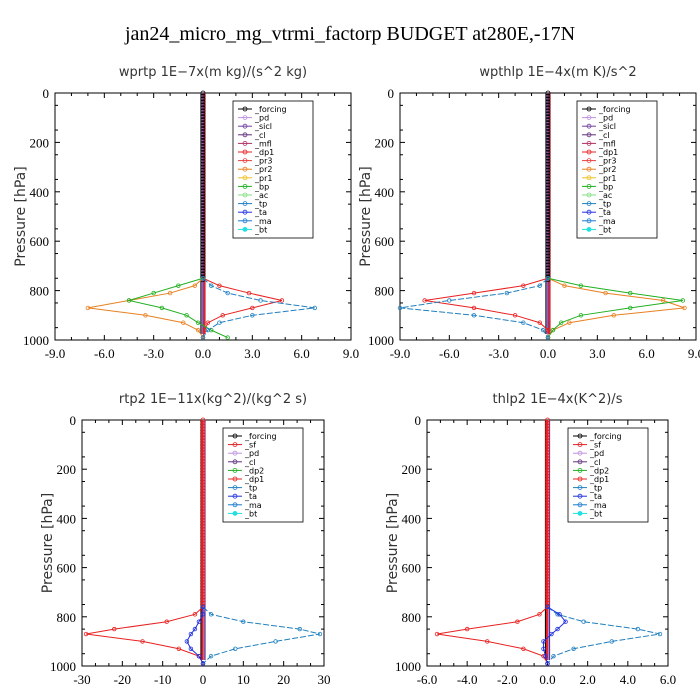 The height and width of the screenshot is (700, 700). Describe the element at coordinates (254, 470) in the screenshot. I see `legend-label: _dp2` at that location.